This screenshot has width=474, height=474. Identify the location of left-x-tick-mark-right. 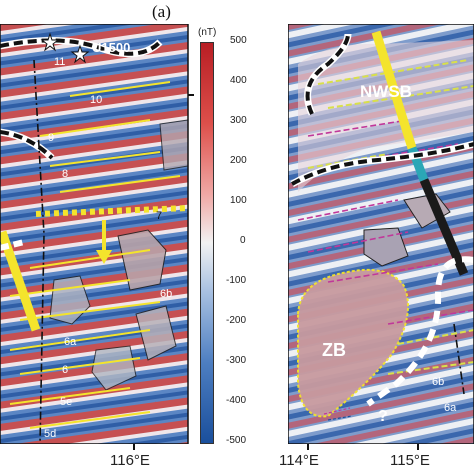
(191, 95).